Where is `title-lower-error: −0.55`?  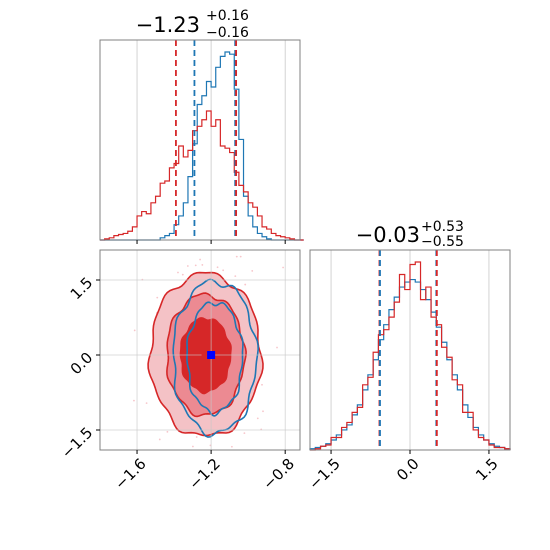
title-lower-error: −0.55 is located at coordinates (442, 242).